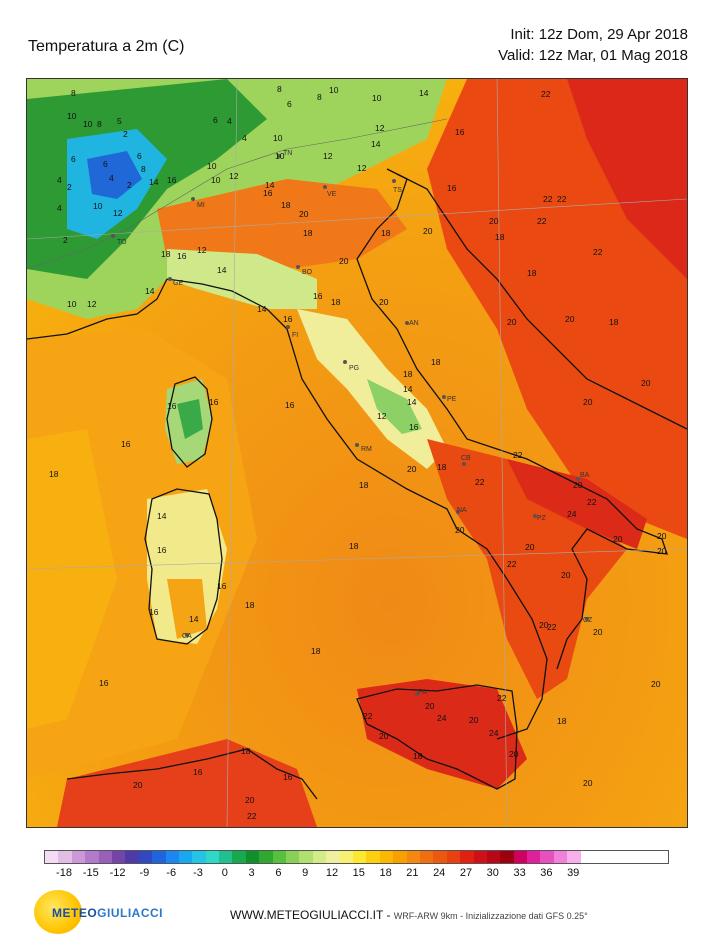 Image resolution: width=710 pixels, height=945 pixels. I want to click on sun-icon, so click(58, 912).